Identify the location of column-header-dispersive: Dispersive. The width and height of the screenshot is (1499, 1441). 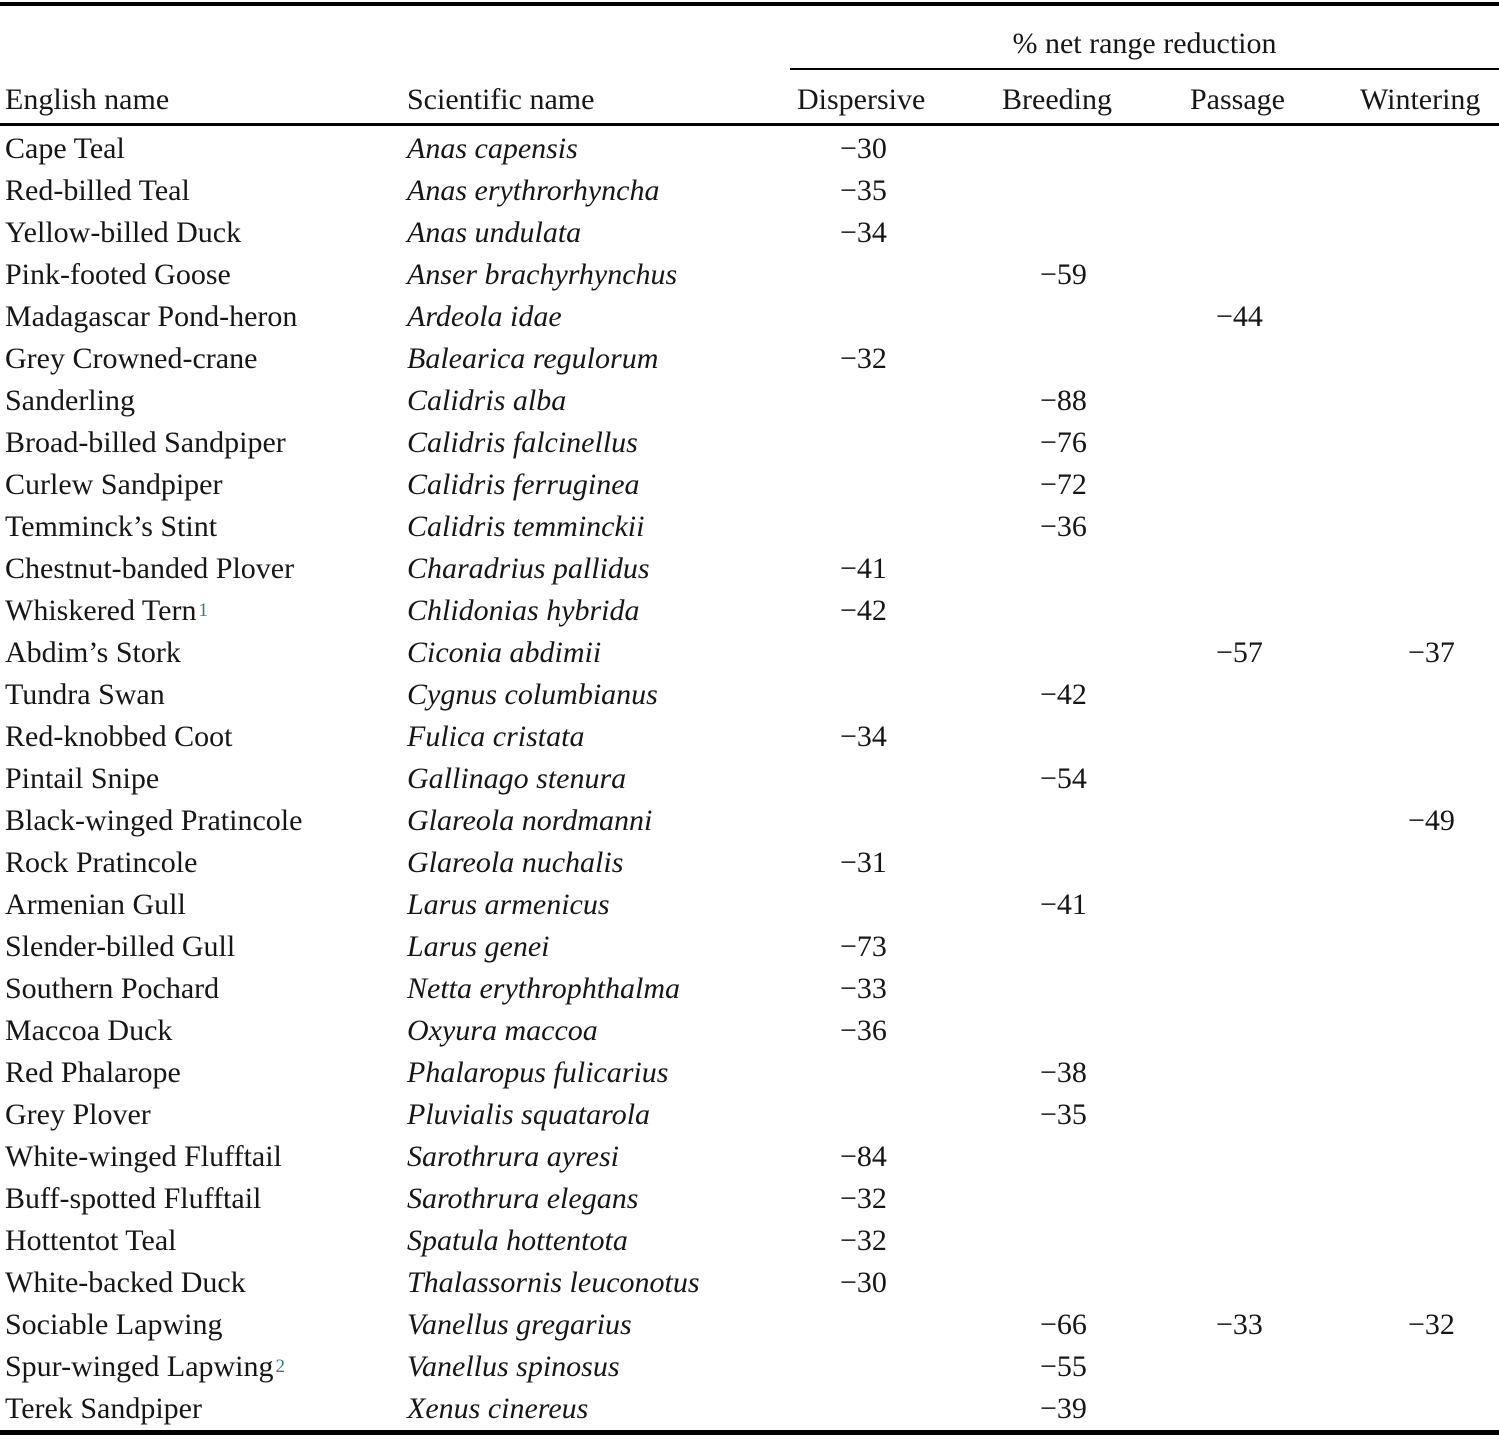
(861, 99).